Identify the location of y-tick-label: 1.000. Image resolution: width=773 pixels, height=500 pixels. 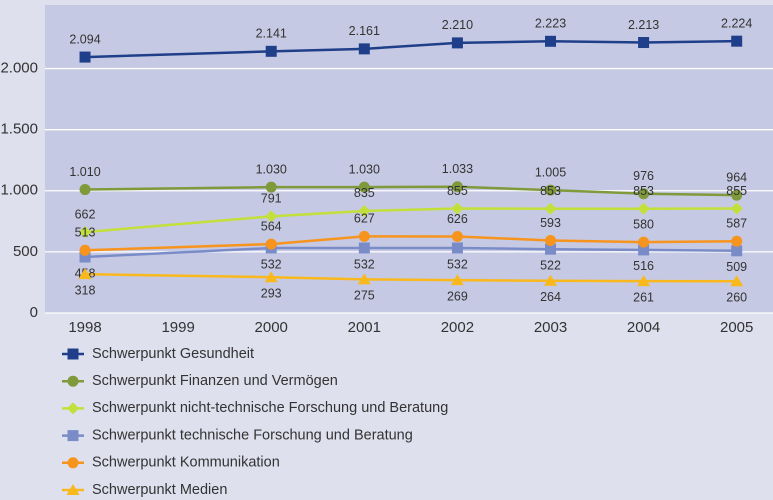
(19, 190).